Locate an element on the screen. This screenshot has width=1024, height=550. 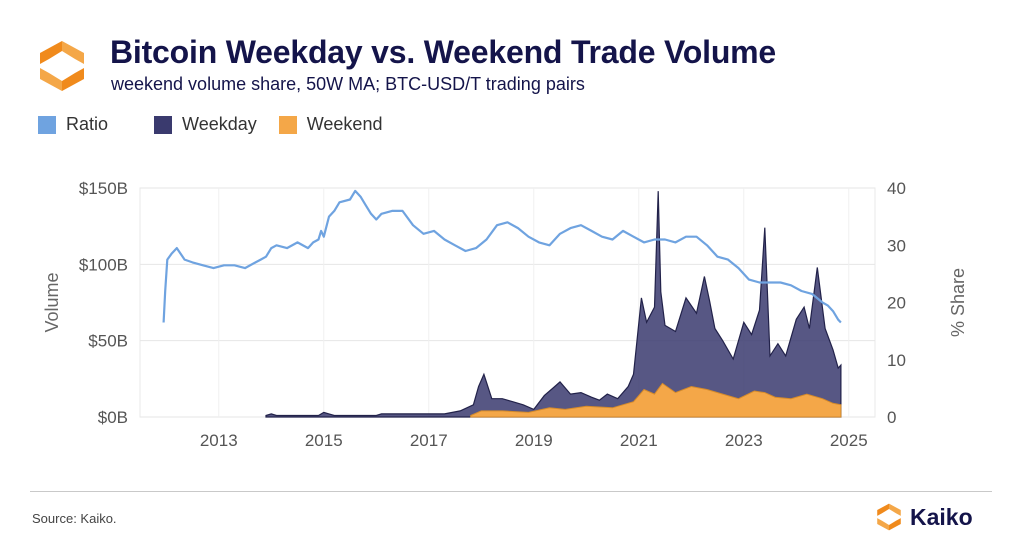
legend-item-weekend: Weekend is located at coordinates (330, 124).